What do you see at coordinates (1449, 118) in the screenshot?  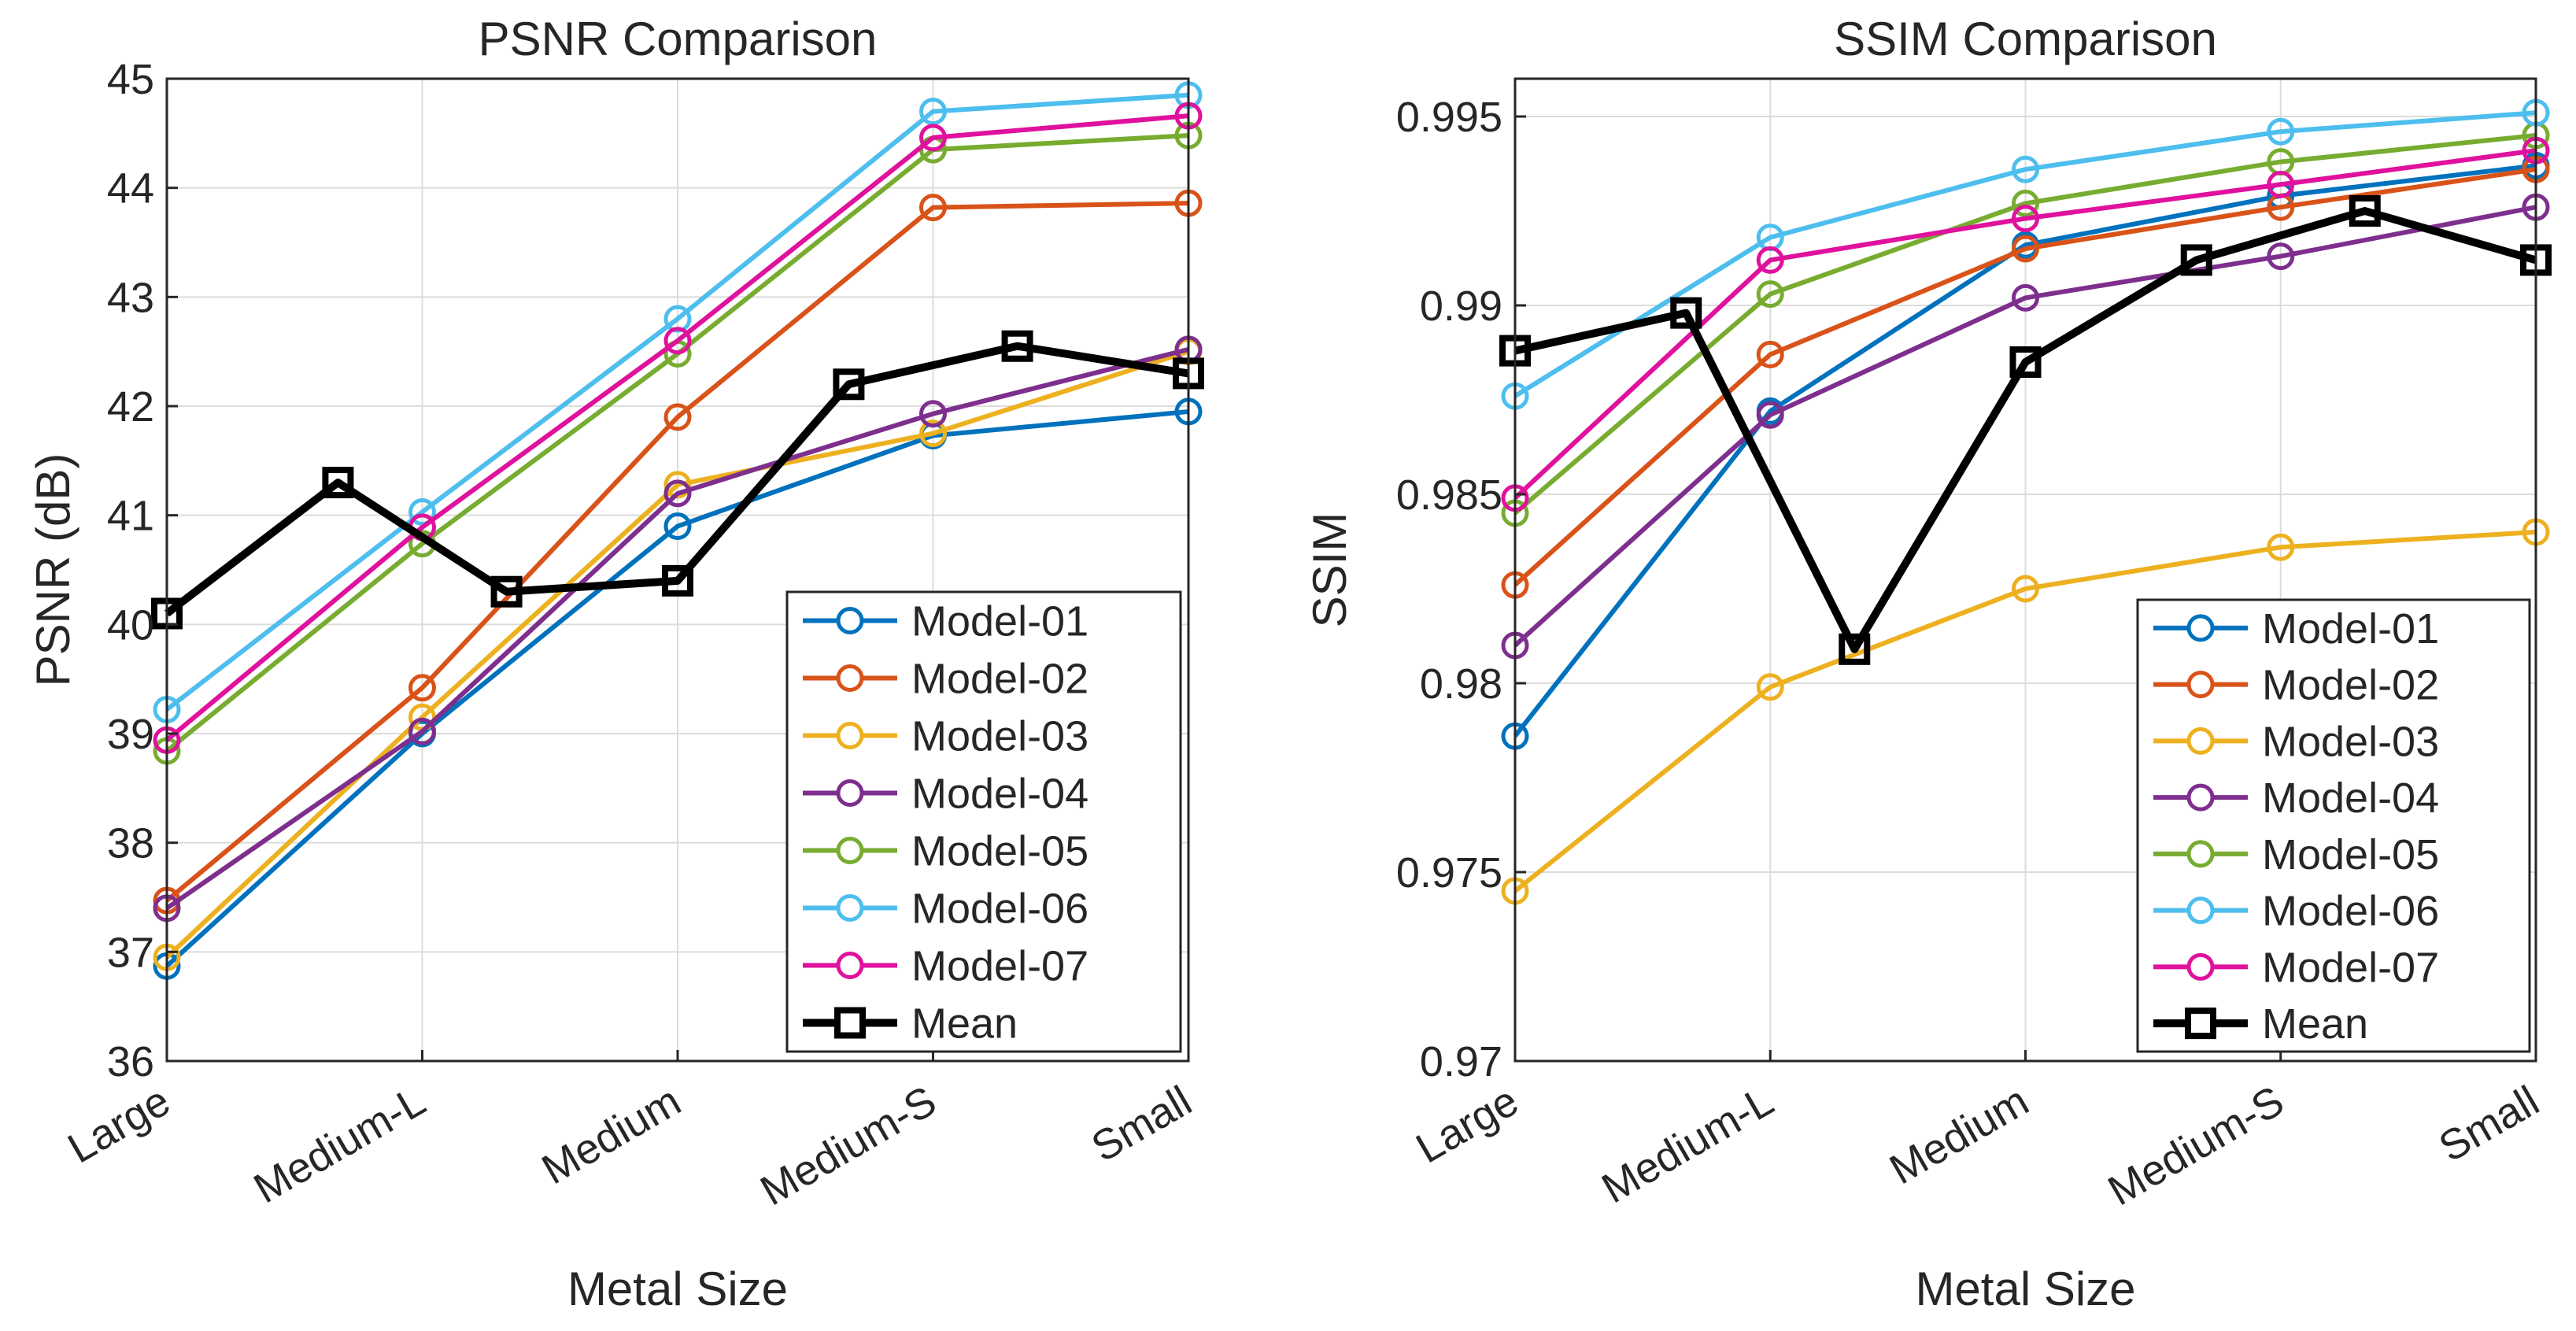 I see `ssim-y-tick-label: 0.995` at bounding box center [1449, 118].